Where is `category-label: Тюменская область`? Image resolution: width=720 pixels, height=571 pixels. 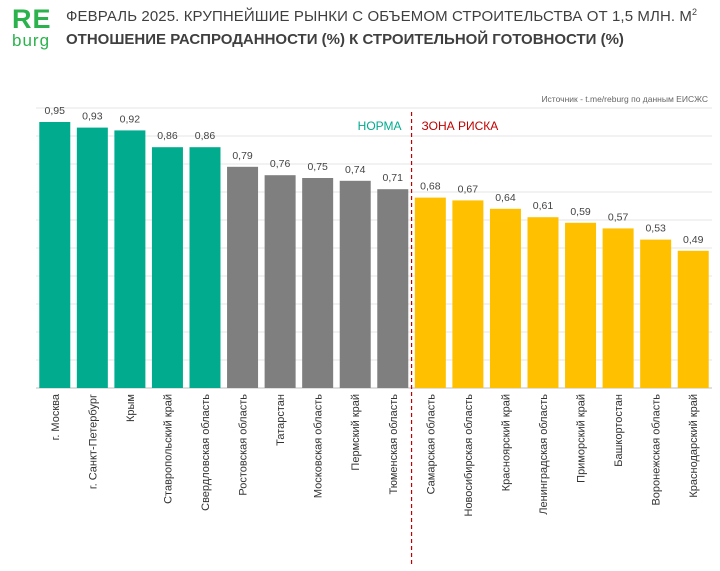
category-label: Тюменская область is located at coordinates (394, 444).